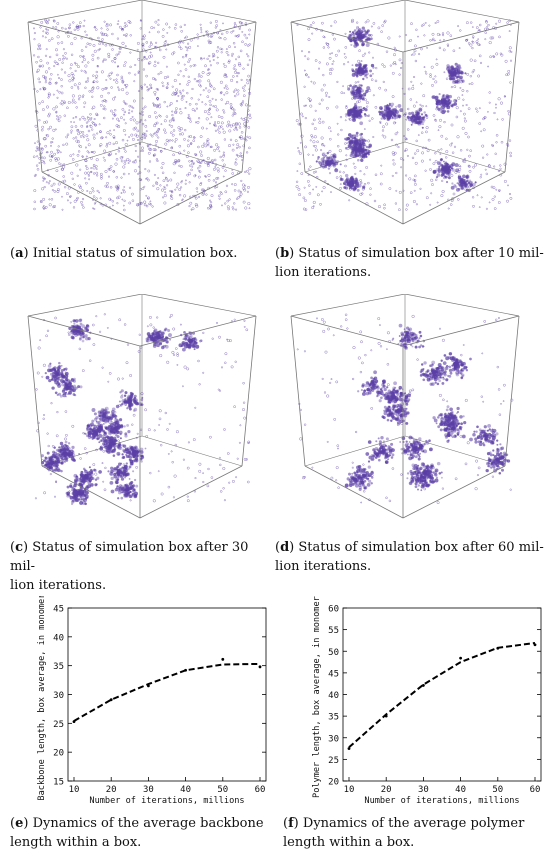  I want to click on polymer-ytick-label: 35, so click(333, 718).